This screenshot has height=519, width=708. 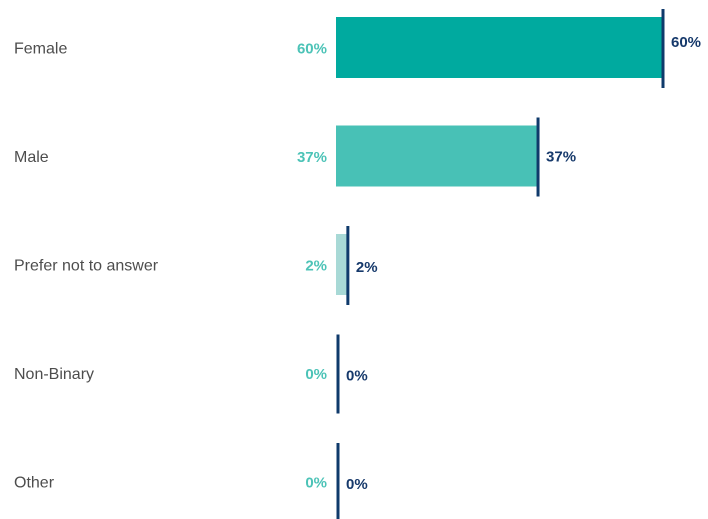 I want to click on category-label-other: Other, so click(x=34, y=483).